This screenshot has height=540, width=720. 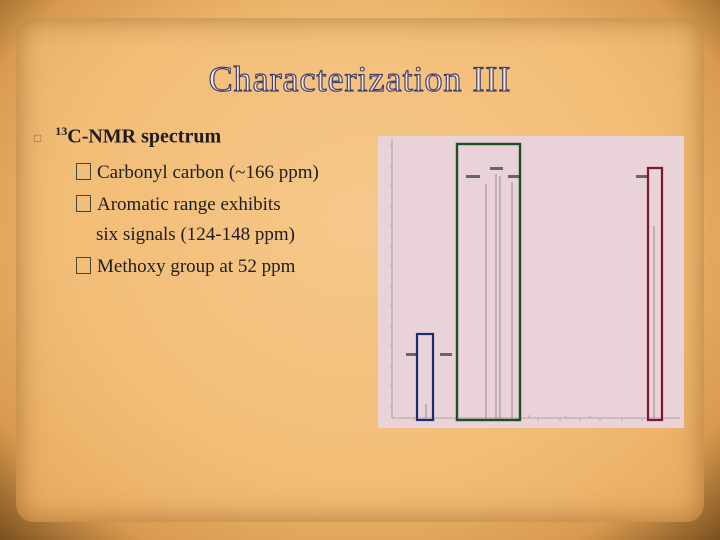 What do you see at coordinates (488, 282) in the screenshot?
I see `aromatic-highlight-box` at bounding box center [488, 282].